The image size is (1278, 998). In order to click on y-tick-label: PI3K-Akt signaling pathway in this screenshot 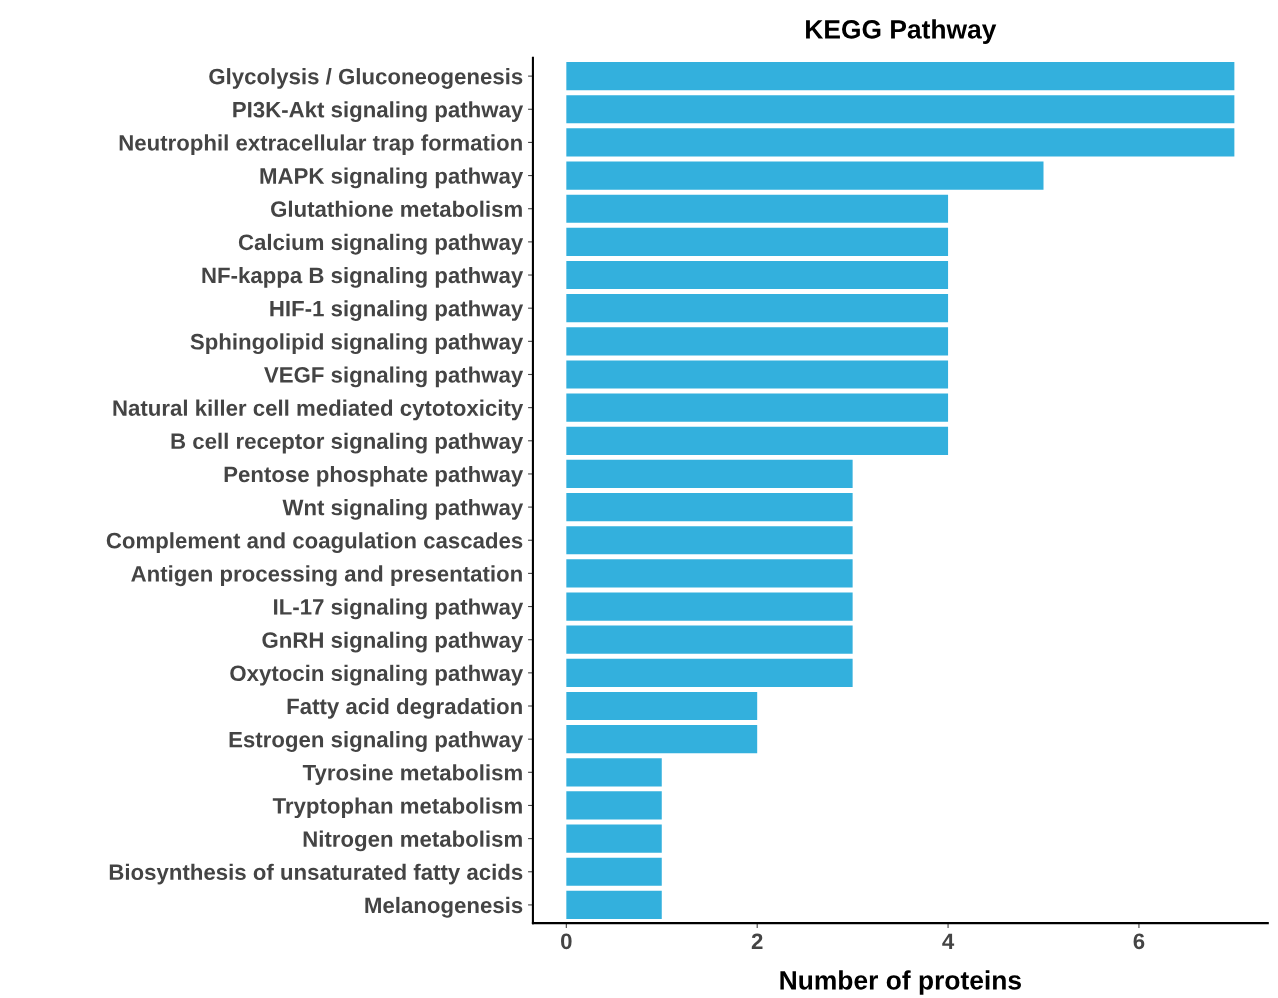, I will do `click(378, 112)`.